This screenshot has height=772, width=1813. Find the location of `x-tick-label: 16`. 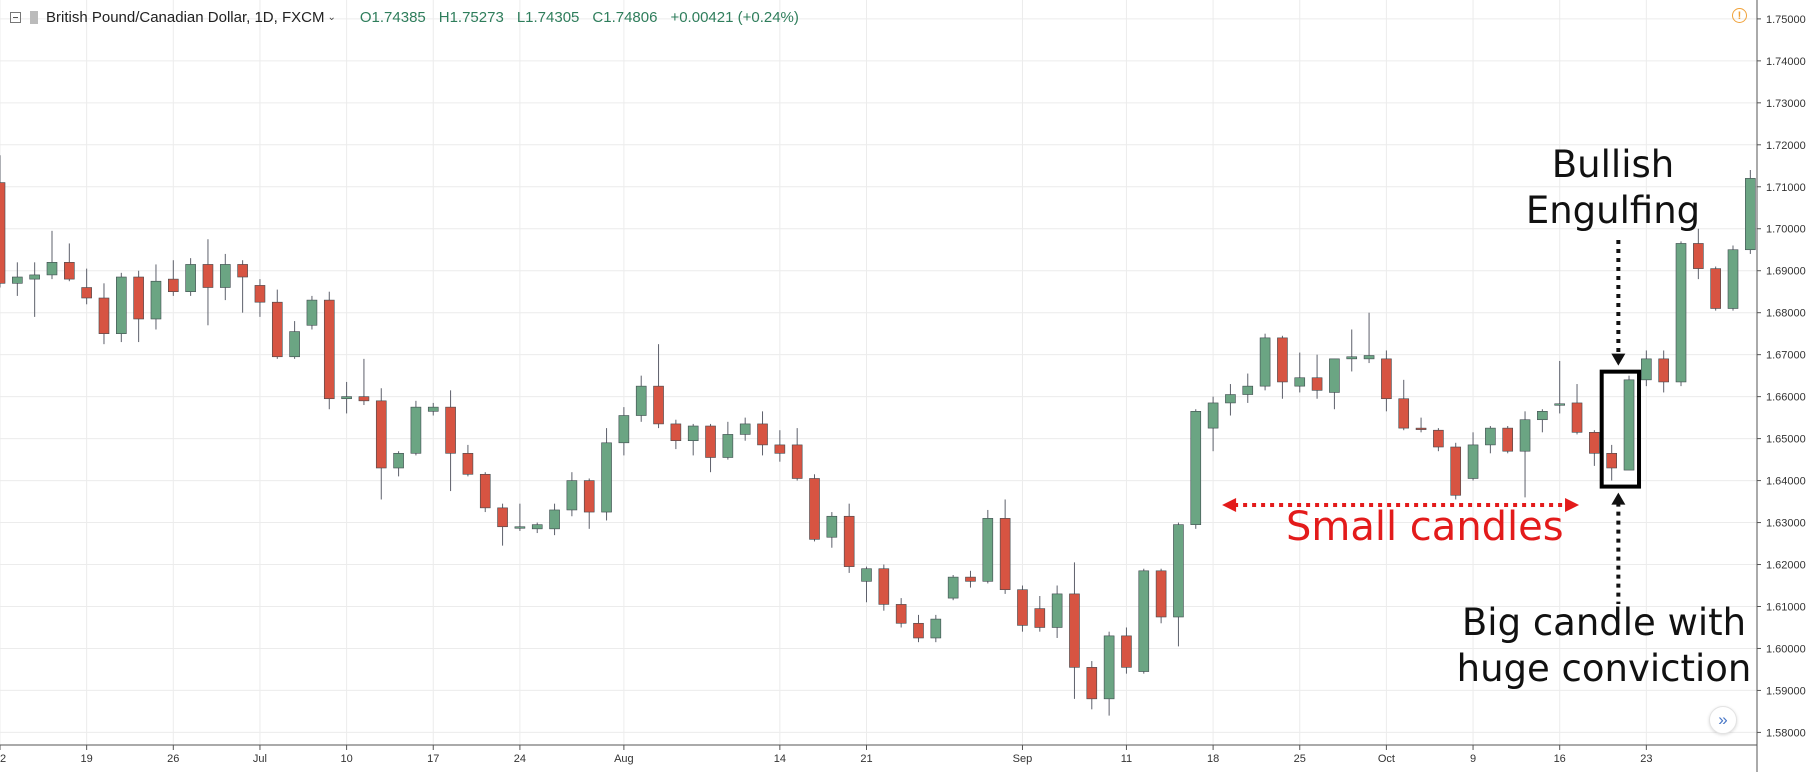

x-tick-label: 16 is located at coordinates (1560, 759).